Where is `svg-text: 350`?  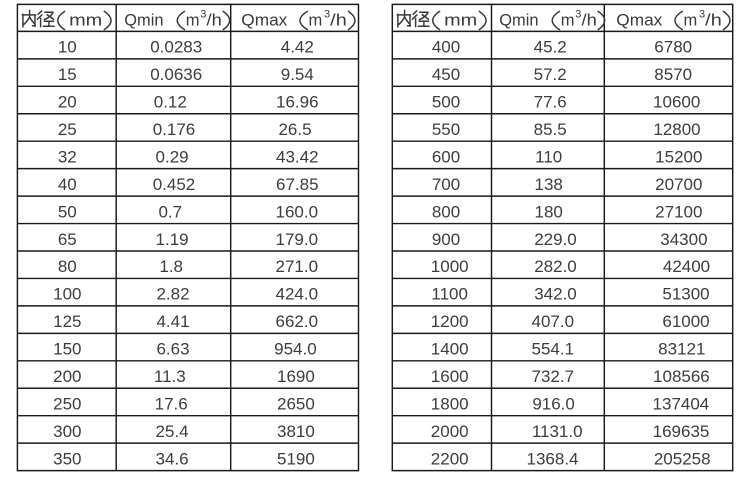
svg-text: 350 is located at coordinates (67, 458).